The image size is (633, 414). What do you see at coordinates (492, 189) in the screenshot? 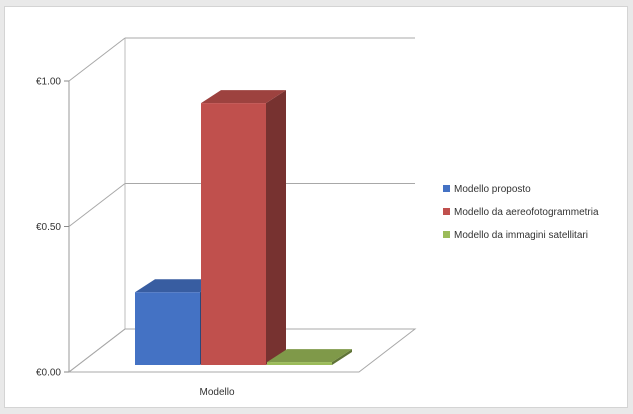
I see `legend-label: Modello proposto` at bounding box center [492, 189].